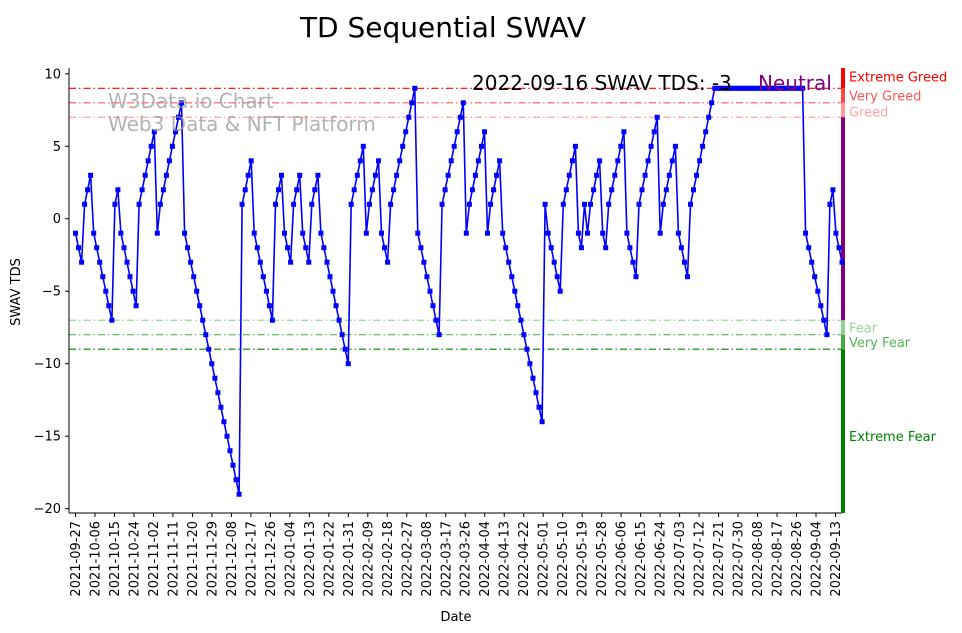 The width and height of the screenshot is (962, 633). I want to click on x-tick-label: 2022-03-08, so click(427, 559).